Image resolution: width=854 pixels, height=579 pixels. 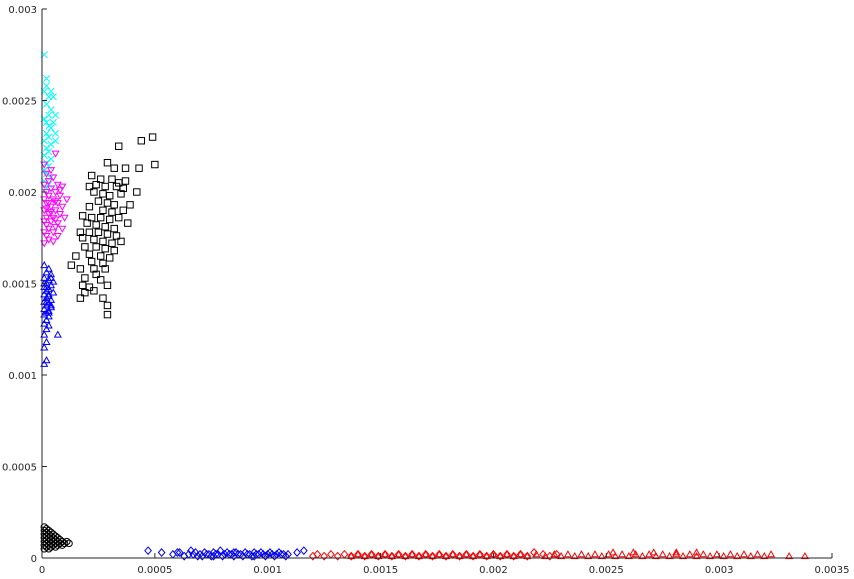 I want to click on x-tick-label: 0.0015, so click(x=380, y=570).